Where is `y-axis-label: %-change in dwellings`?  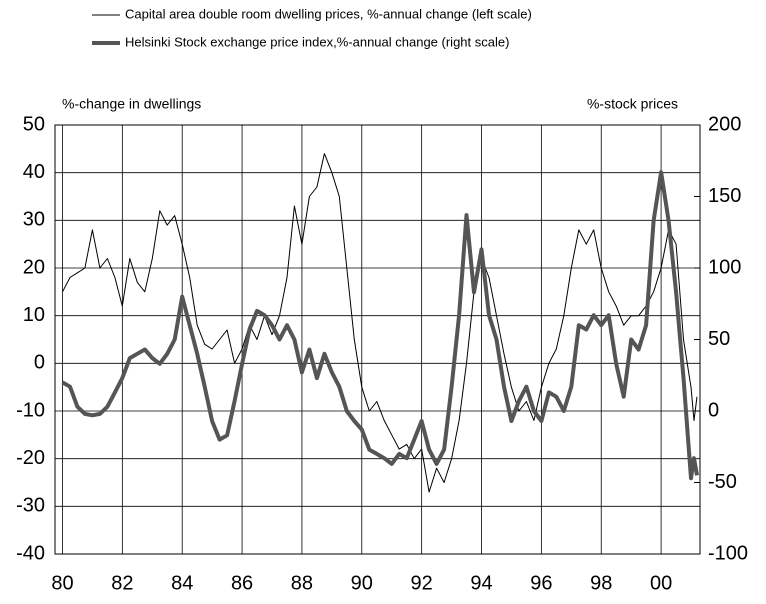 y-axis-label: %-change in dwellings is located at coordinates (131, 104).